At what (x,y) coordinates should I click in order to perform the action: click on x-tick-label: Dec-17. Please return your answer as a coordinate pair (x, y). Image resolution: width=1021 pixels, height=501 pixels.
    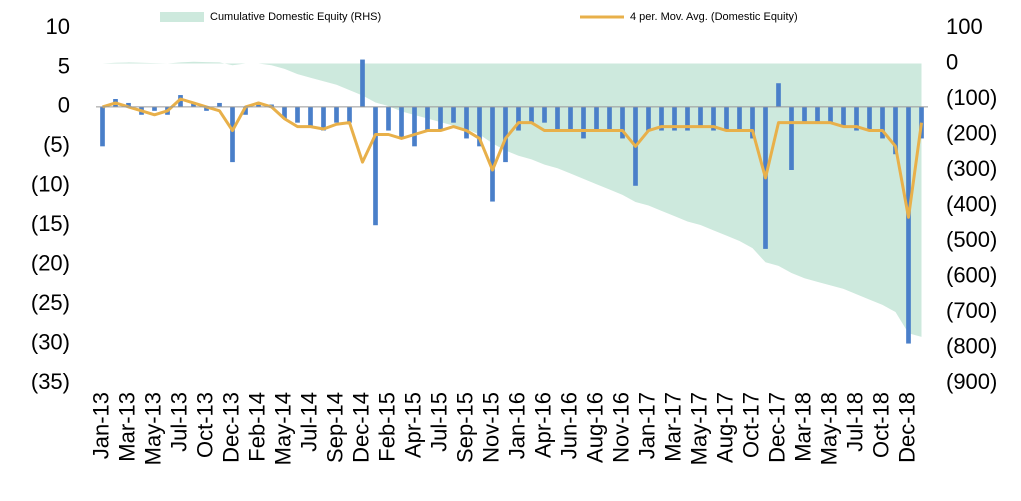
    Looking at the image, I should click on (776, 427).